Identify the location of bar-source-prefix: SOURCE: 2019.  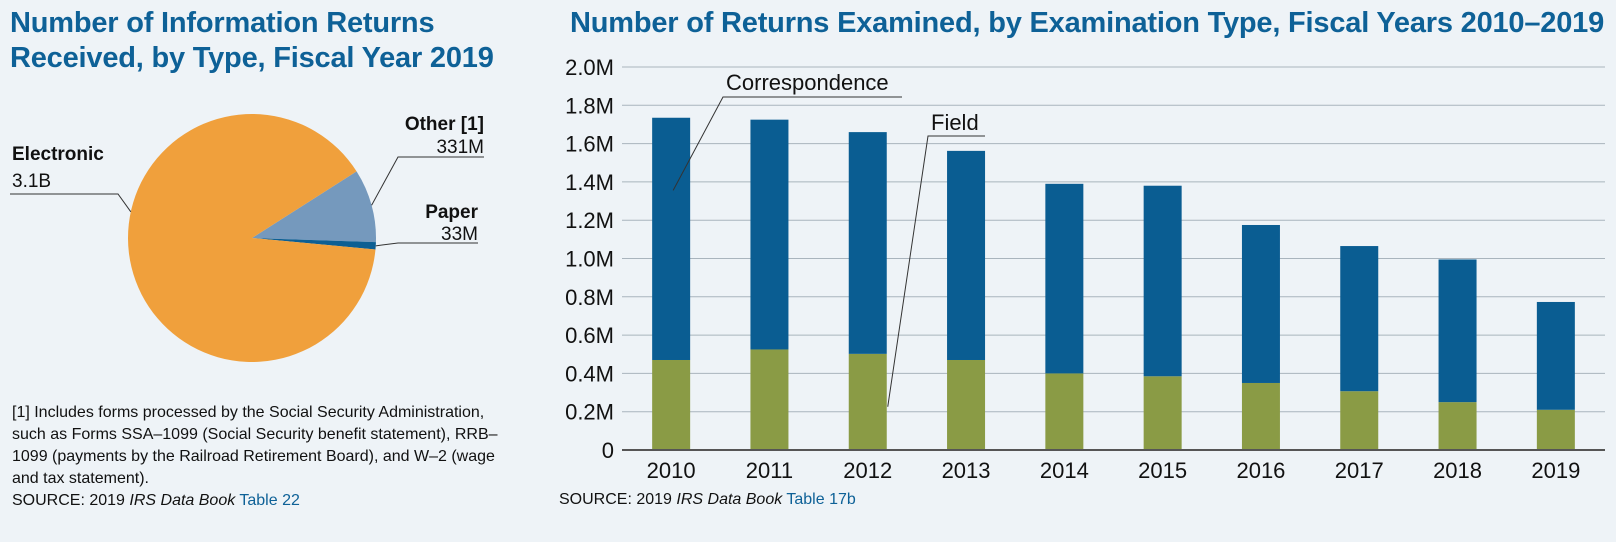
(618, 499).